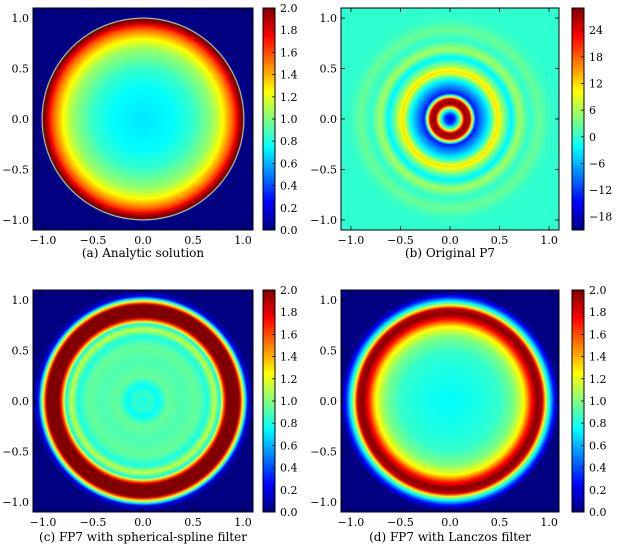 Image resolution: width=624 pixels, height=553 pixels. I want to click on colorbar-frame, so click(578, 119).